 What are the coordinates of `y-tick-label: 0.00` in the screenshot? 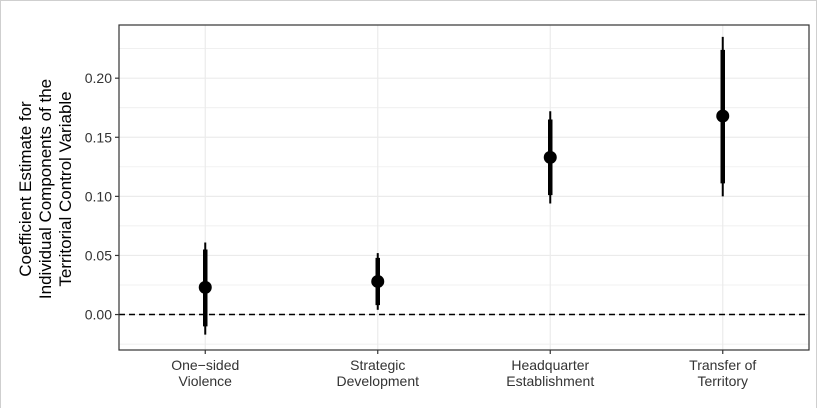 It's located at (98, 315).